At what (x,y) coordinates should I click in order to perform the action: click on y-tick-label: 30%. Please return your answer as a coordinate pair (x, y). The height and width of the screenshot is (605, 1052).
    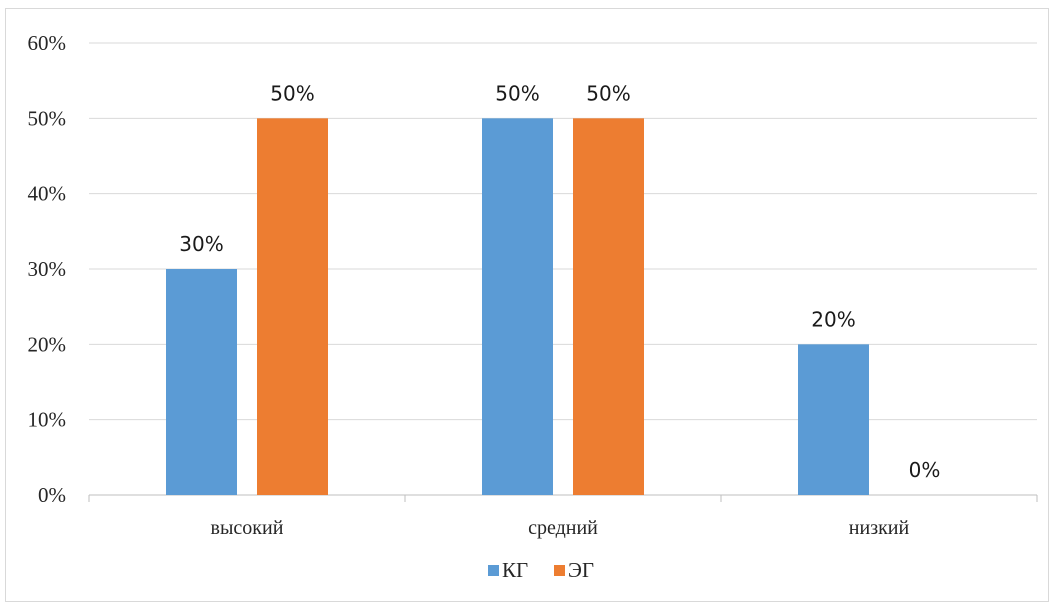
    Looking at the image, I should click on (47, 269).